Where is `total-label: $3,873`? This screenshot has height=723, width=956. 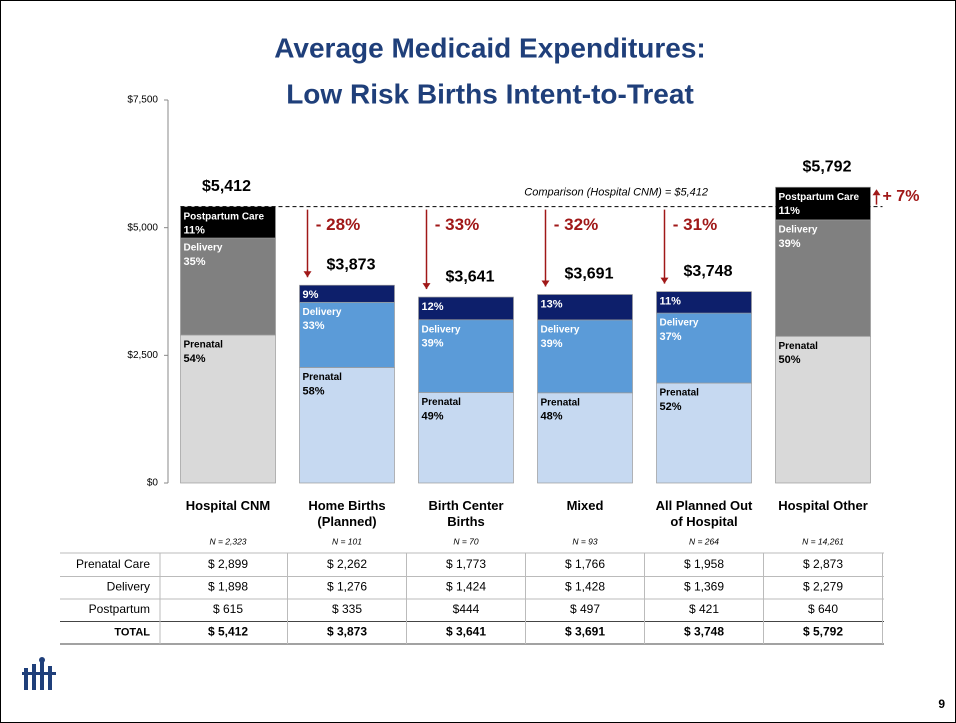 total-label: $3,873 is located at coordinates (351, 264).